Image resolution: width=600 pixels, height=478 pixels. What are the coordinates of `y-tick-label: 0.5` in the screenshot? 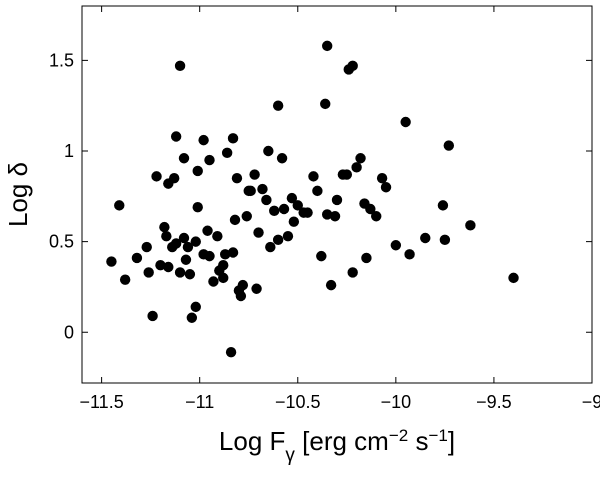 It's located at (61, 242).